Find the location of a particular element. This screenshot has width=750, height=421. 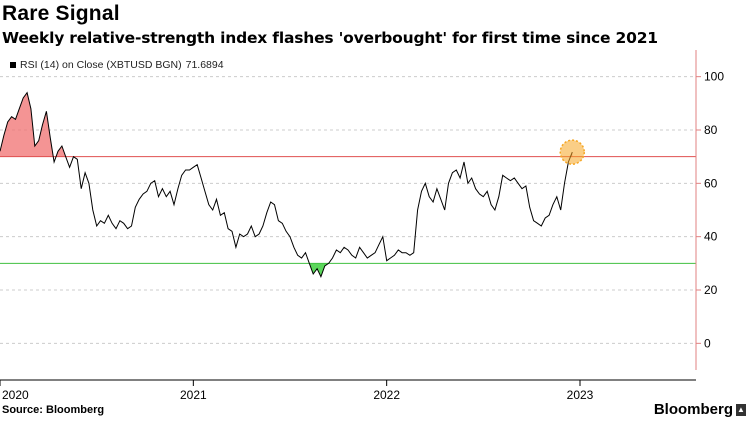

x-axis: 2020 2021 2022 2023 is located at coordinates (348, 390).